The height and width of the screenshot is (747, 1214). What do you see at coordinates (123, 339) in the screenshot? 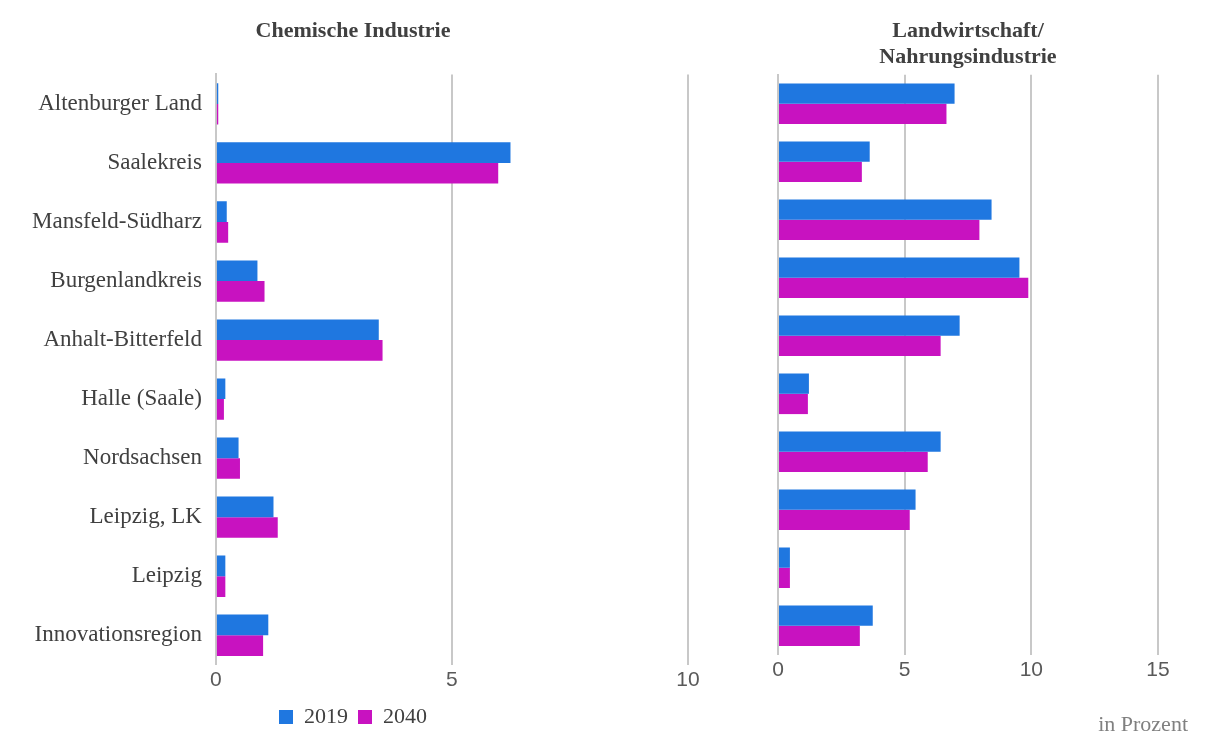
I see `y-tick-label: Anhalt-Bitterfeld` at bounding box center [123, 339].